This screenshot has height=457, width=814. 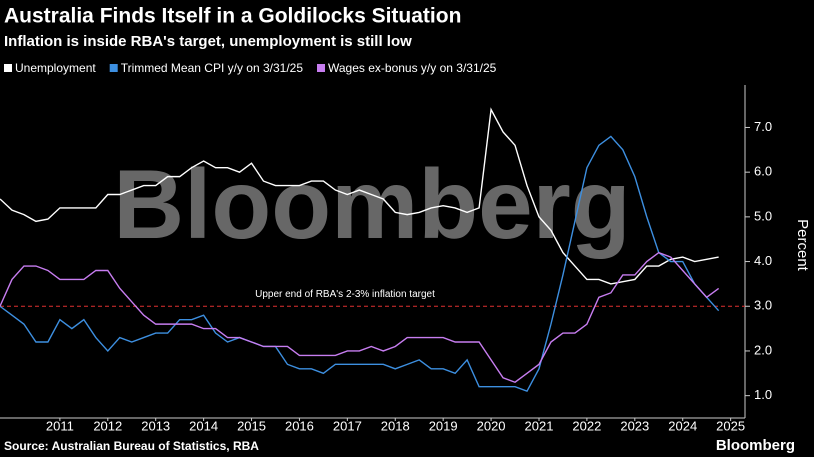 I want to click on x-tick-label: 2012, so click(x=107, y=425).